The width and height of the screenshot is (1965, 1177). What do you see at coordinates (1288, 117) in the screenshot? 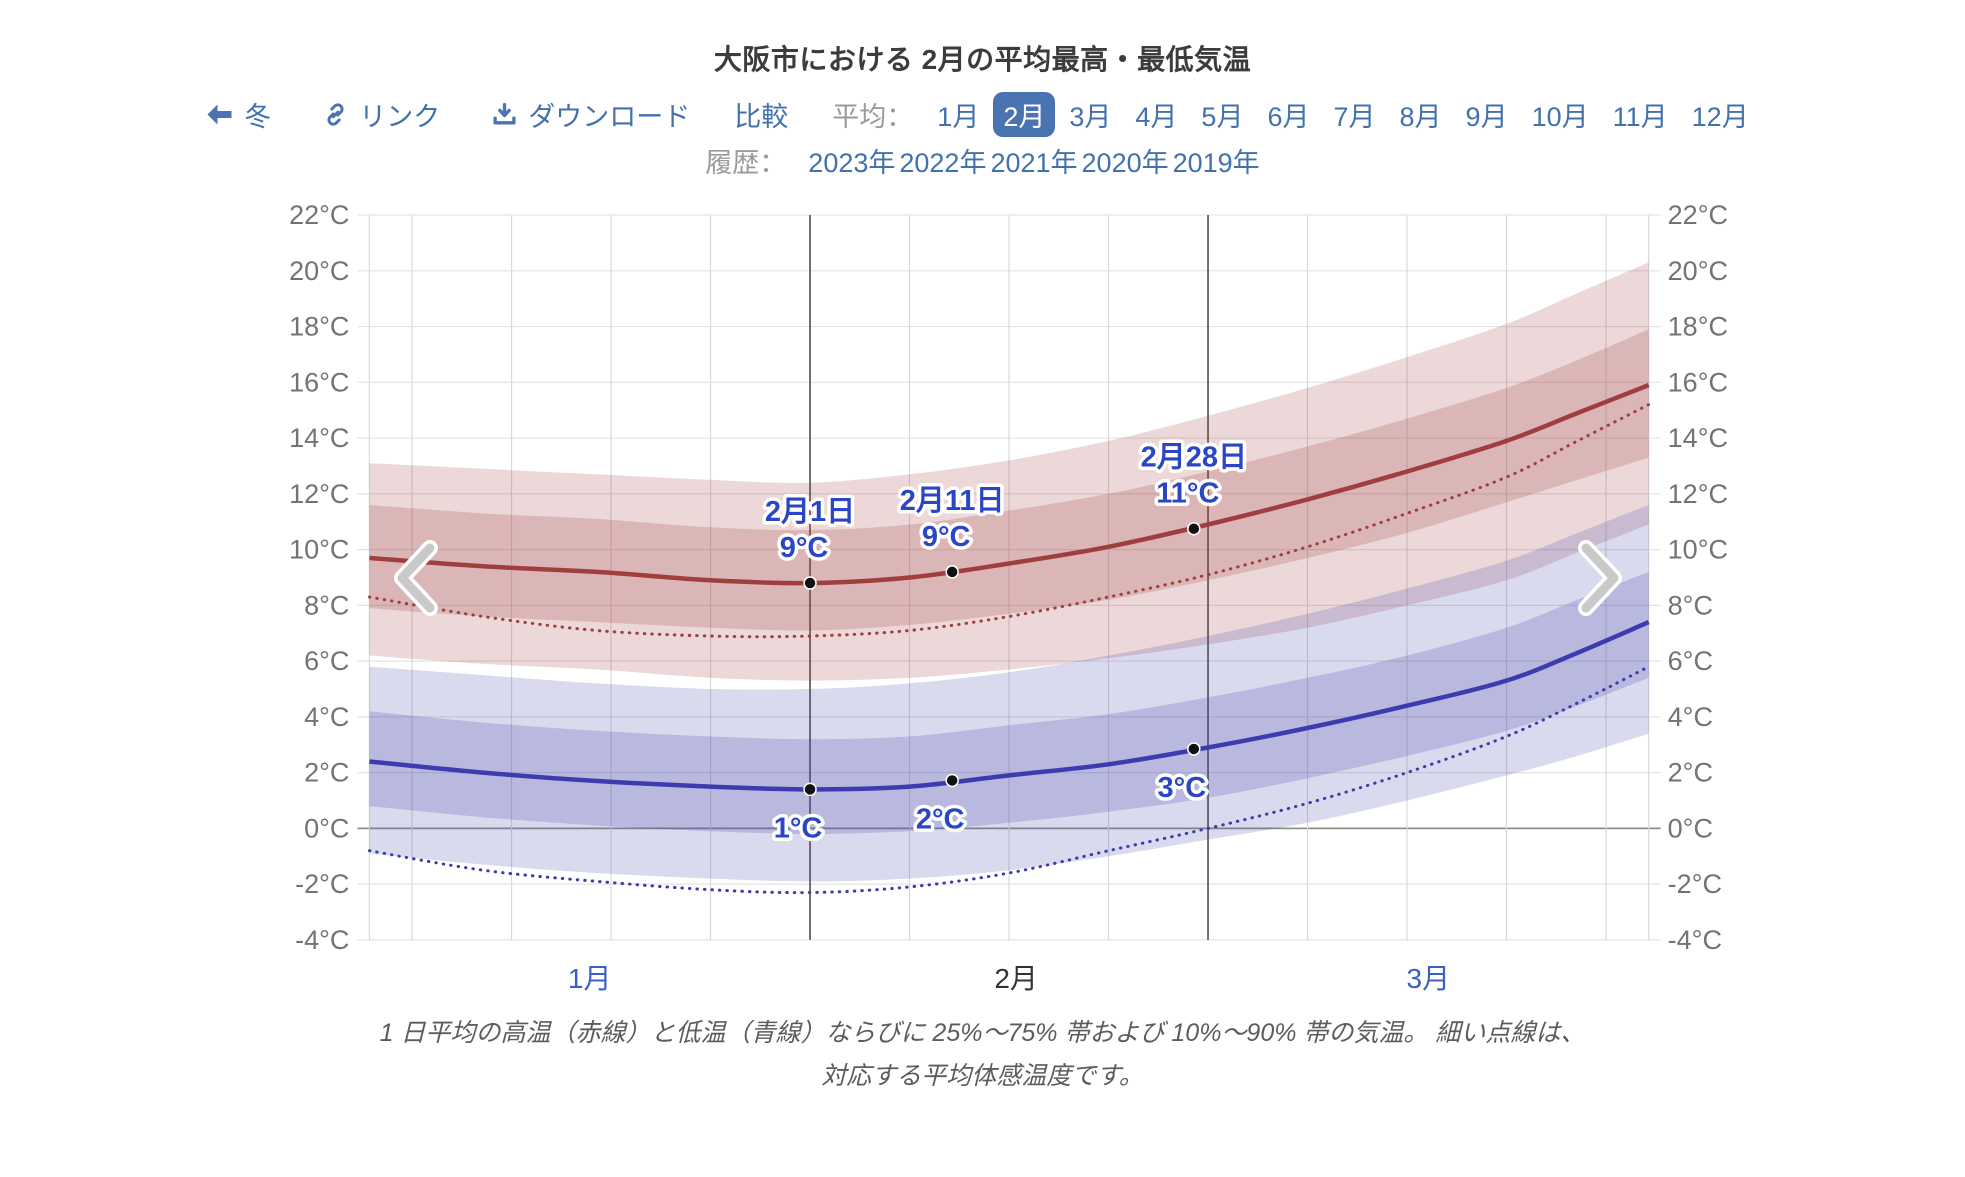
I see `month-tab-6月: 6月` at bounding box center [1288, 117].